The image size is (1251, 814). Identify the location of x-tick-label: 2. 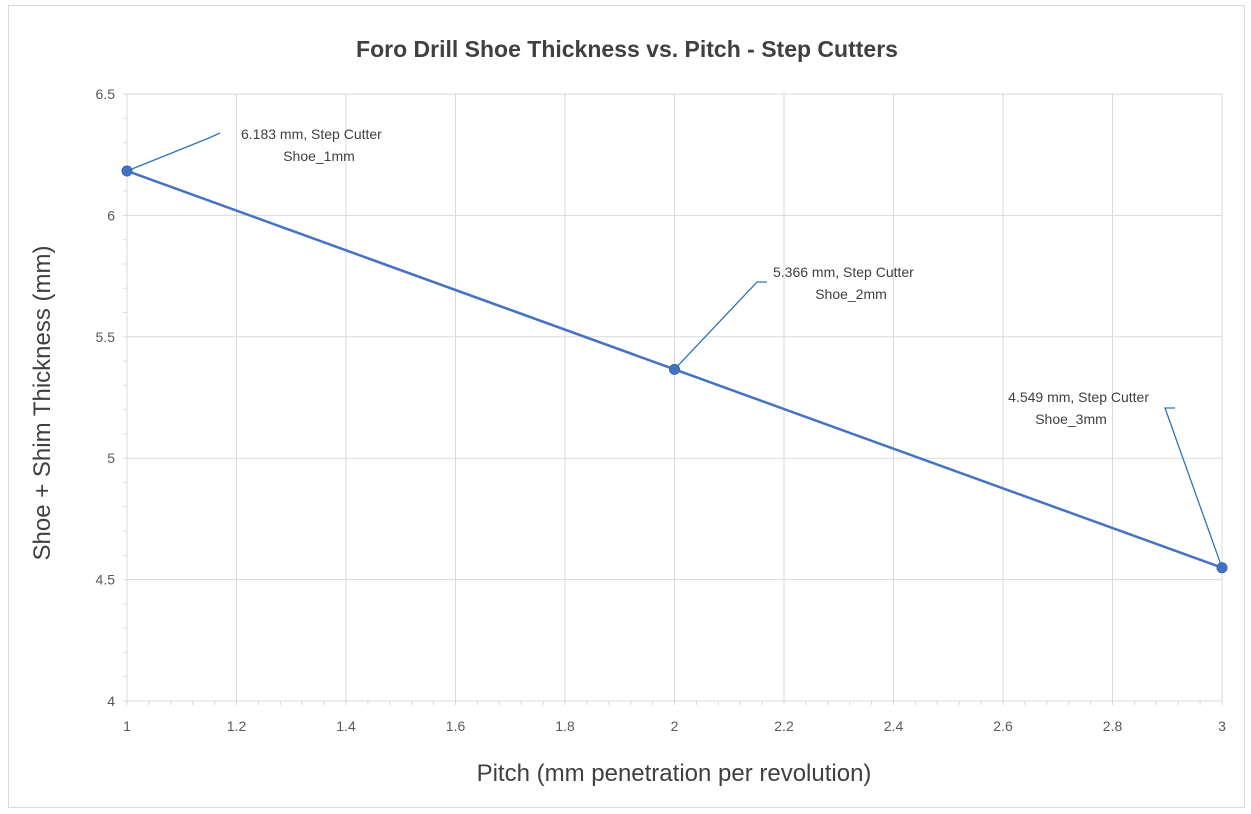
(675, 726).